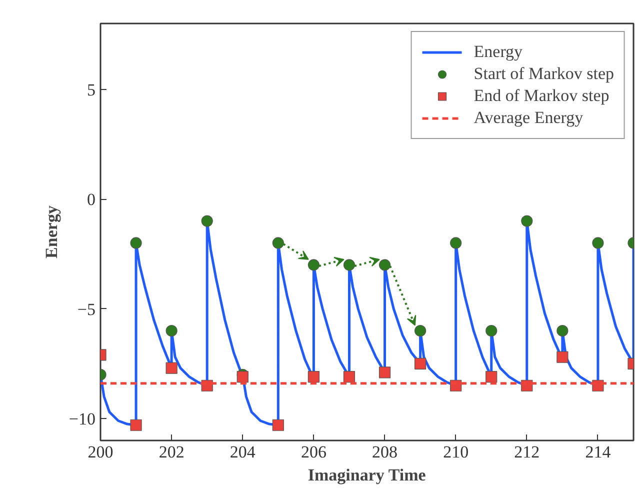 This screenshot has width=635, height=494. What do you see at coordinates (598, 452) in the screenshot?
I see `x-tick-label: 214` at bounding box center [598, 452].